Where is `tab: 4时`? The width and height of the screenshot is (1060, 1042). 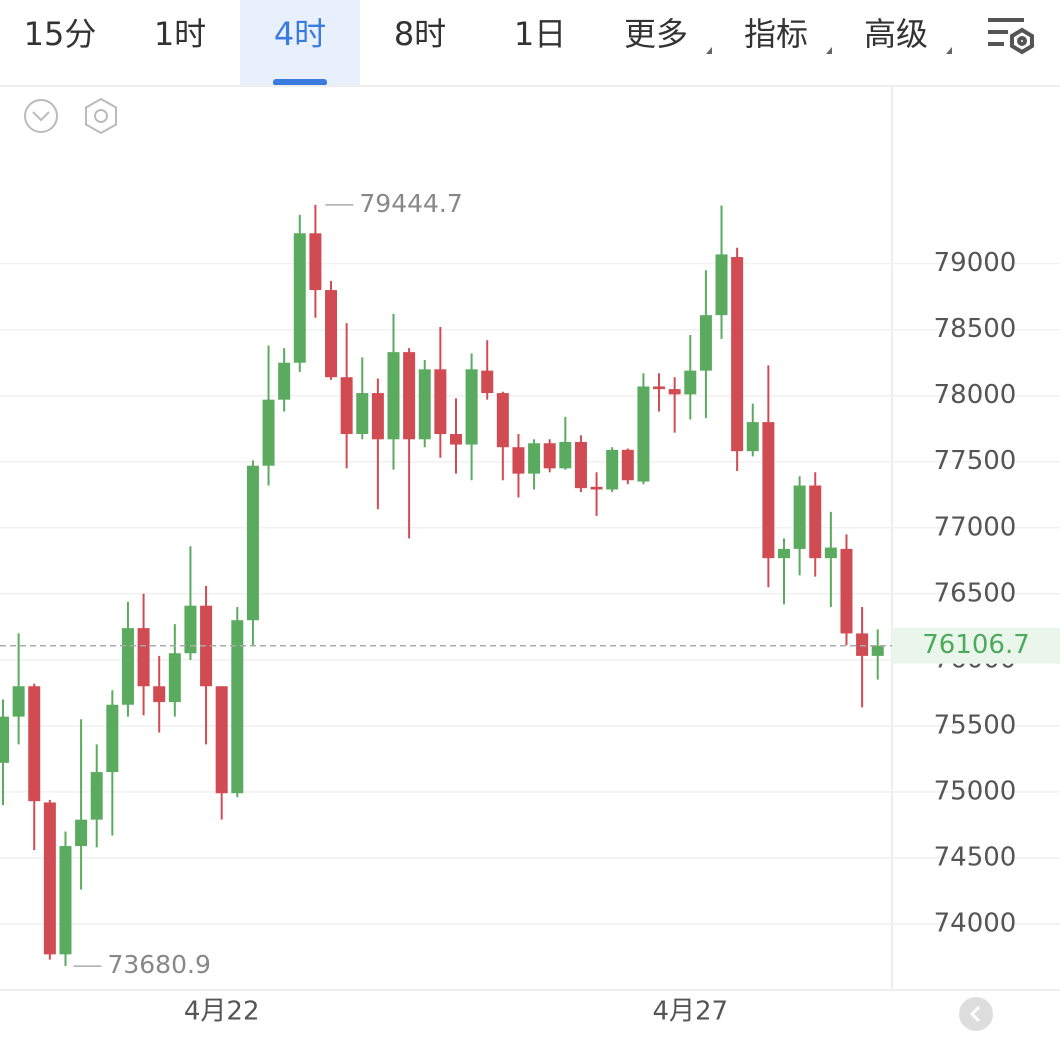
tab: 4时 is located at coordinates (300, 34).